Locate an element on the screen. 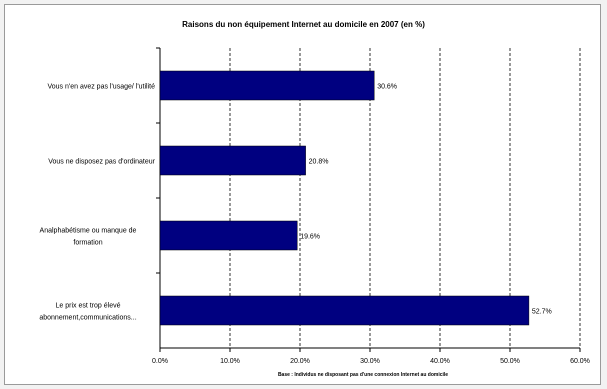 Image resolution: width=607 pixels, height=389 pixels. data-label: 19.6% is located at coordinates (310, 237).